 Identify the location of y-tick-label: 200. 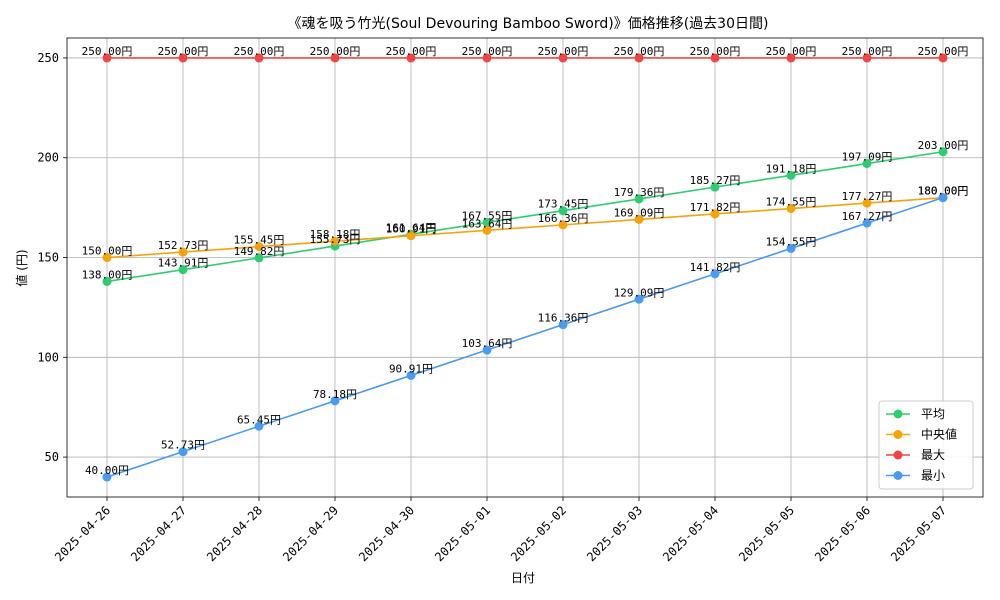
(48, 158).